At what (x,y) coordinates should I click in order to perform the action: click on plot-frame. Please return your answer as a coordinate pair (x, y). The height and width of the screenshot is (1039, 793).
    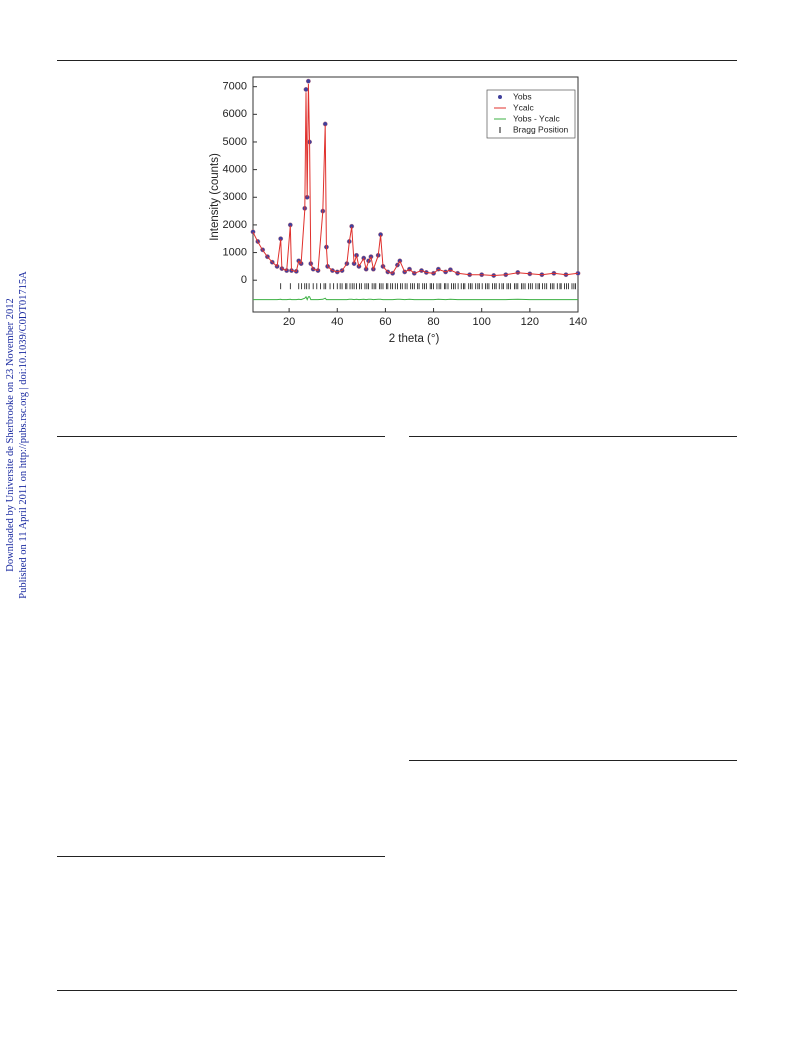
    Looking at the image, I should click on (415, 194).